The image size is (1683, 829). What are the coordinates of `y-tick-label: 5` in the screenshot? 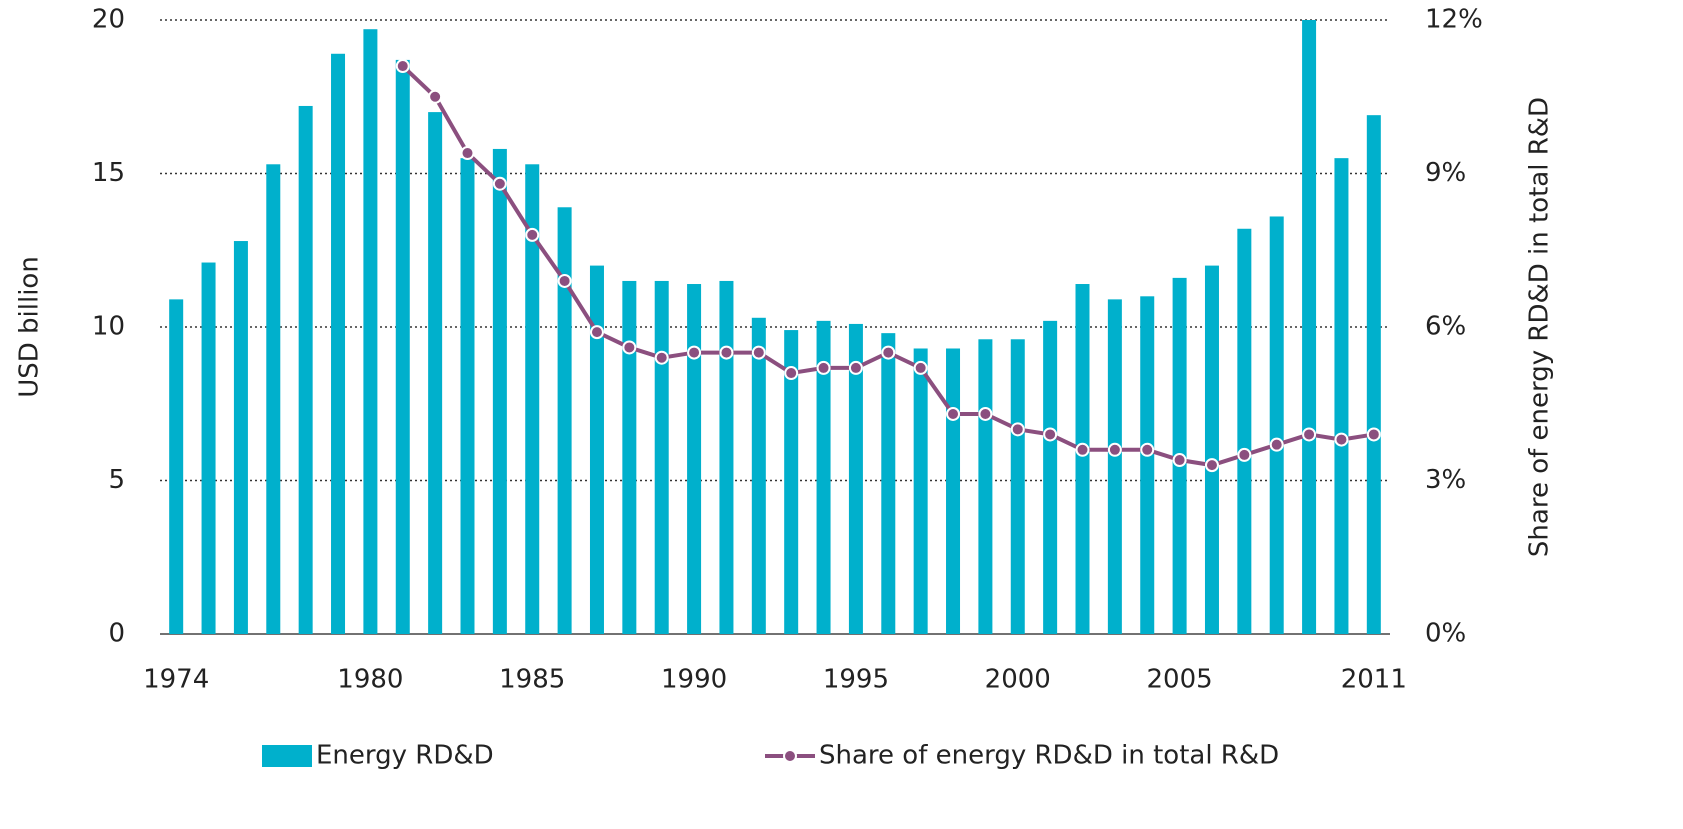 It's located at (116, 480).